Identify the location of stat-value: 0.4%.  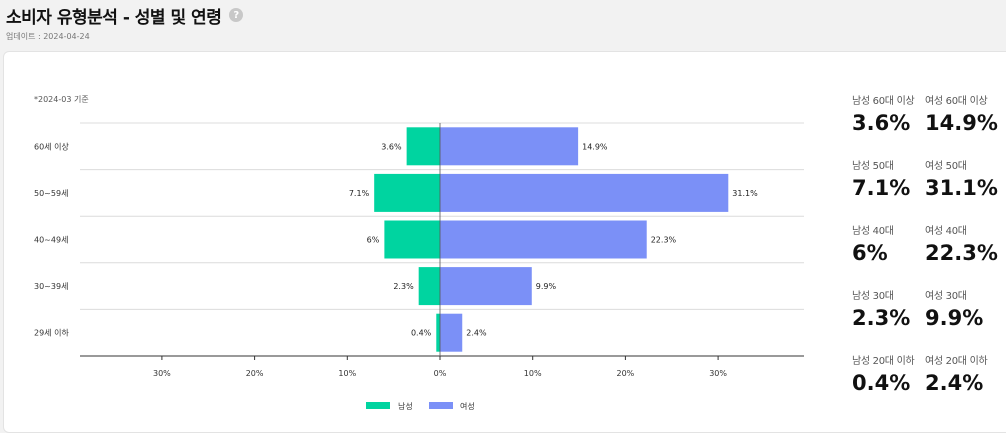
(881, 383).